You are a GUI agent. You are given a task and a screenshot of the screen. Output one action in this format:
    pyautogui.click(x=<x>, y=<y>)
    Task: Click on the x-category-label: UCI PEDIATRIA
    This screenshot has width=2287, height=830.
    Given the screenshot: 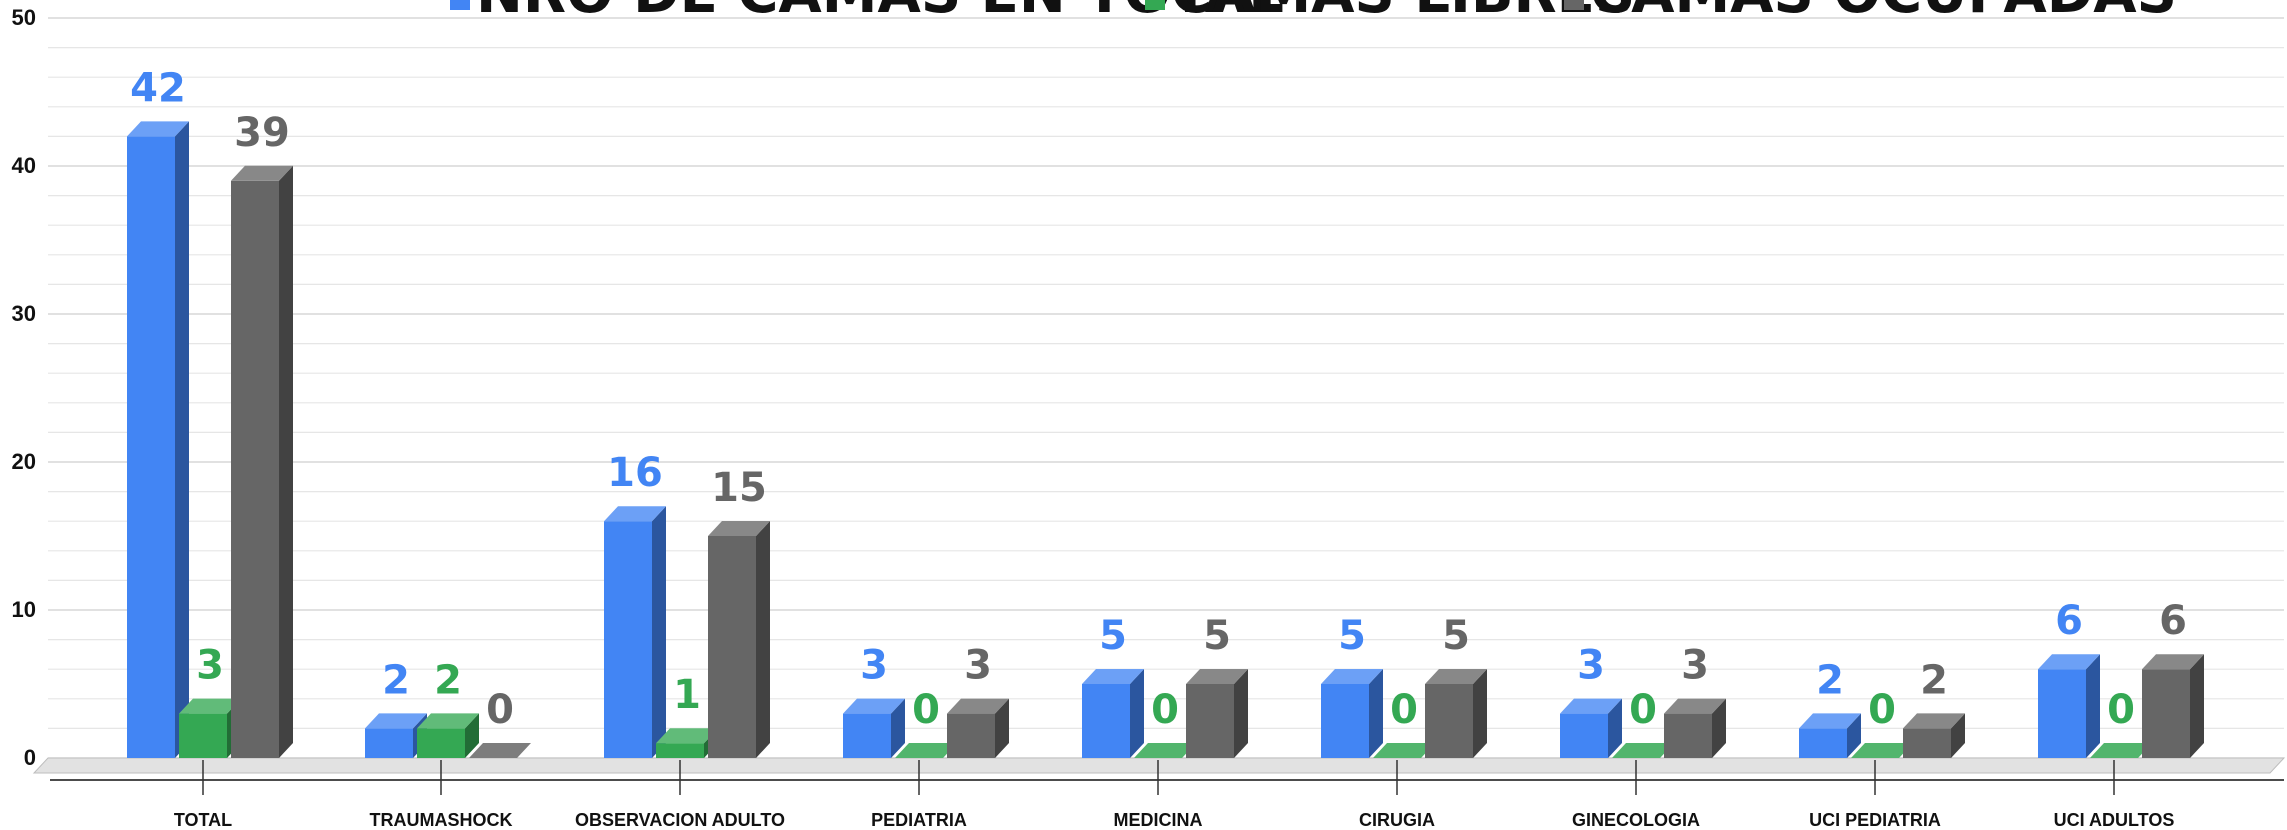 What is the action you would take?
    pyautogui.click(x=1875, y=820)
    